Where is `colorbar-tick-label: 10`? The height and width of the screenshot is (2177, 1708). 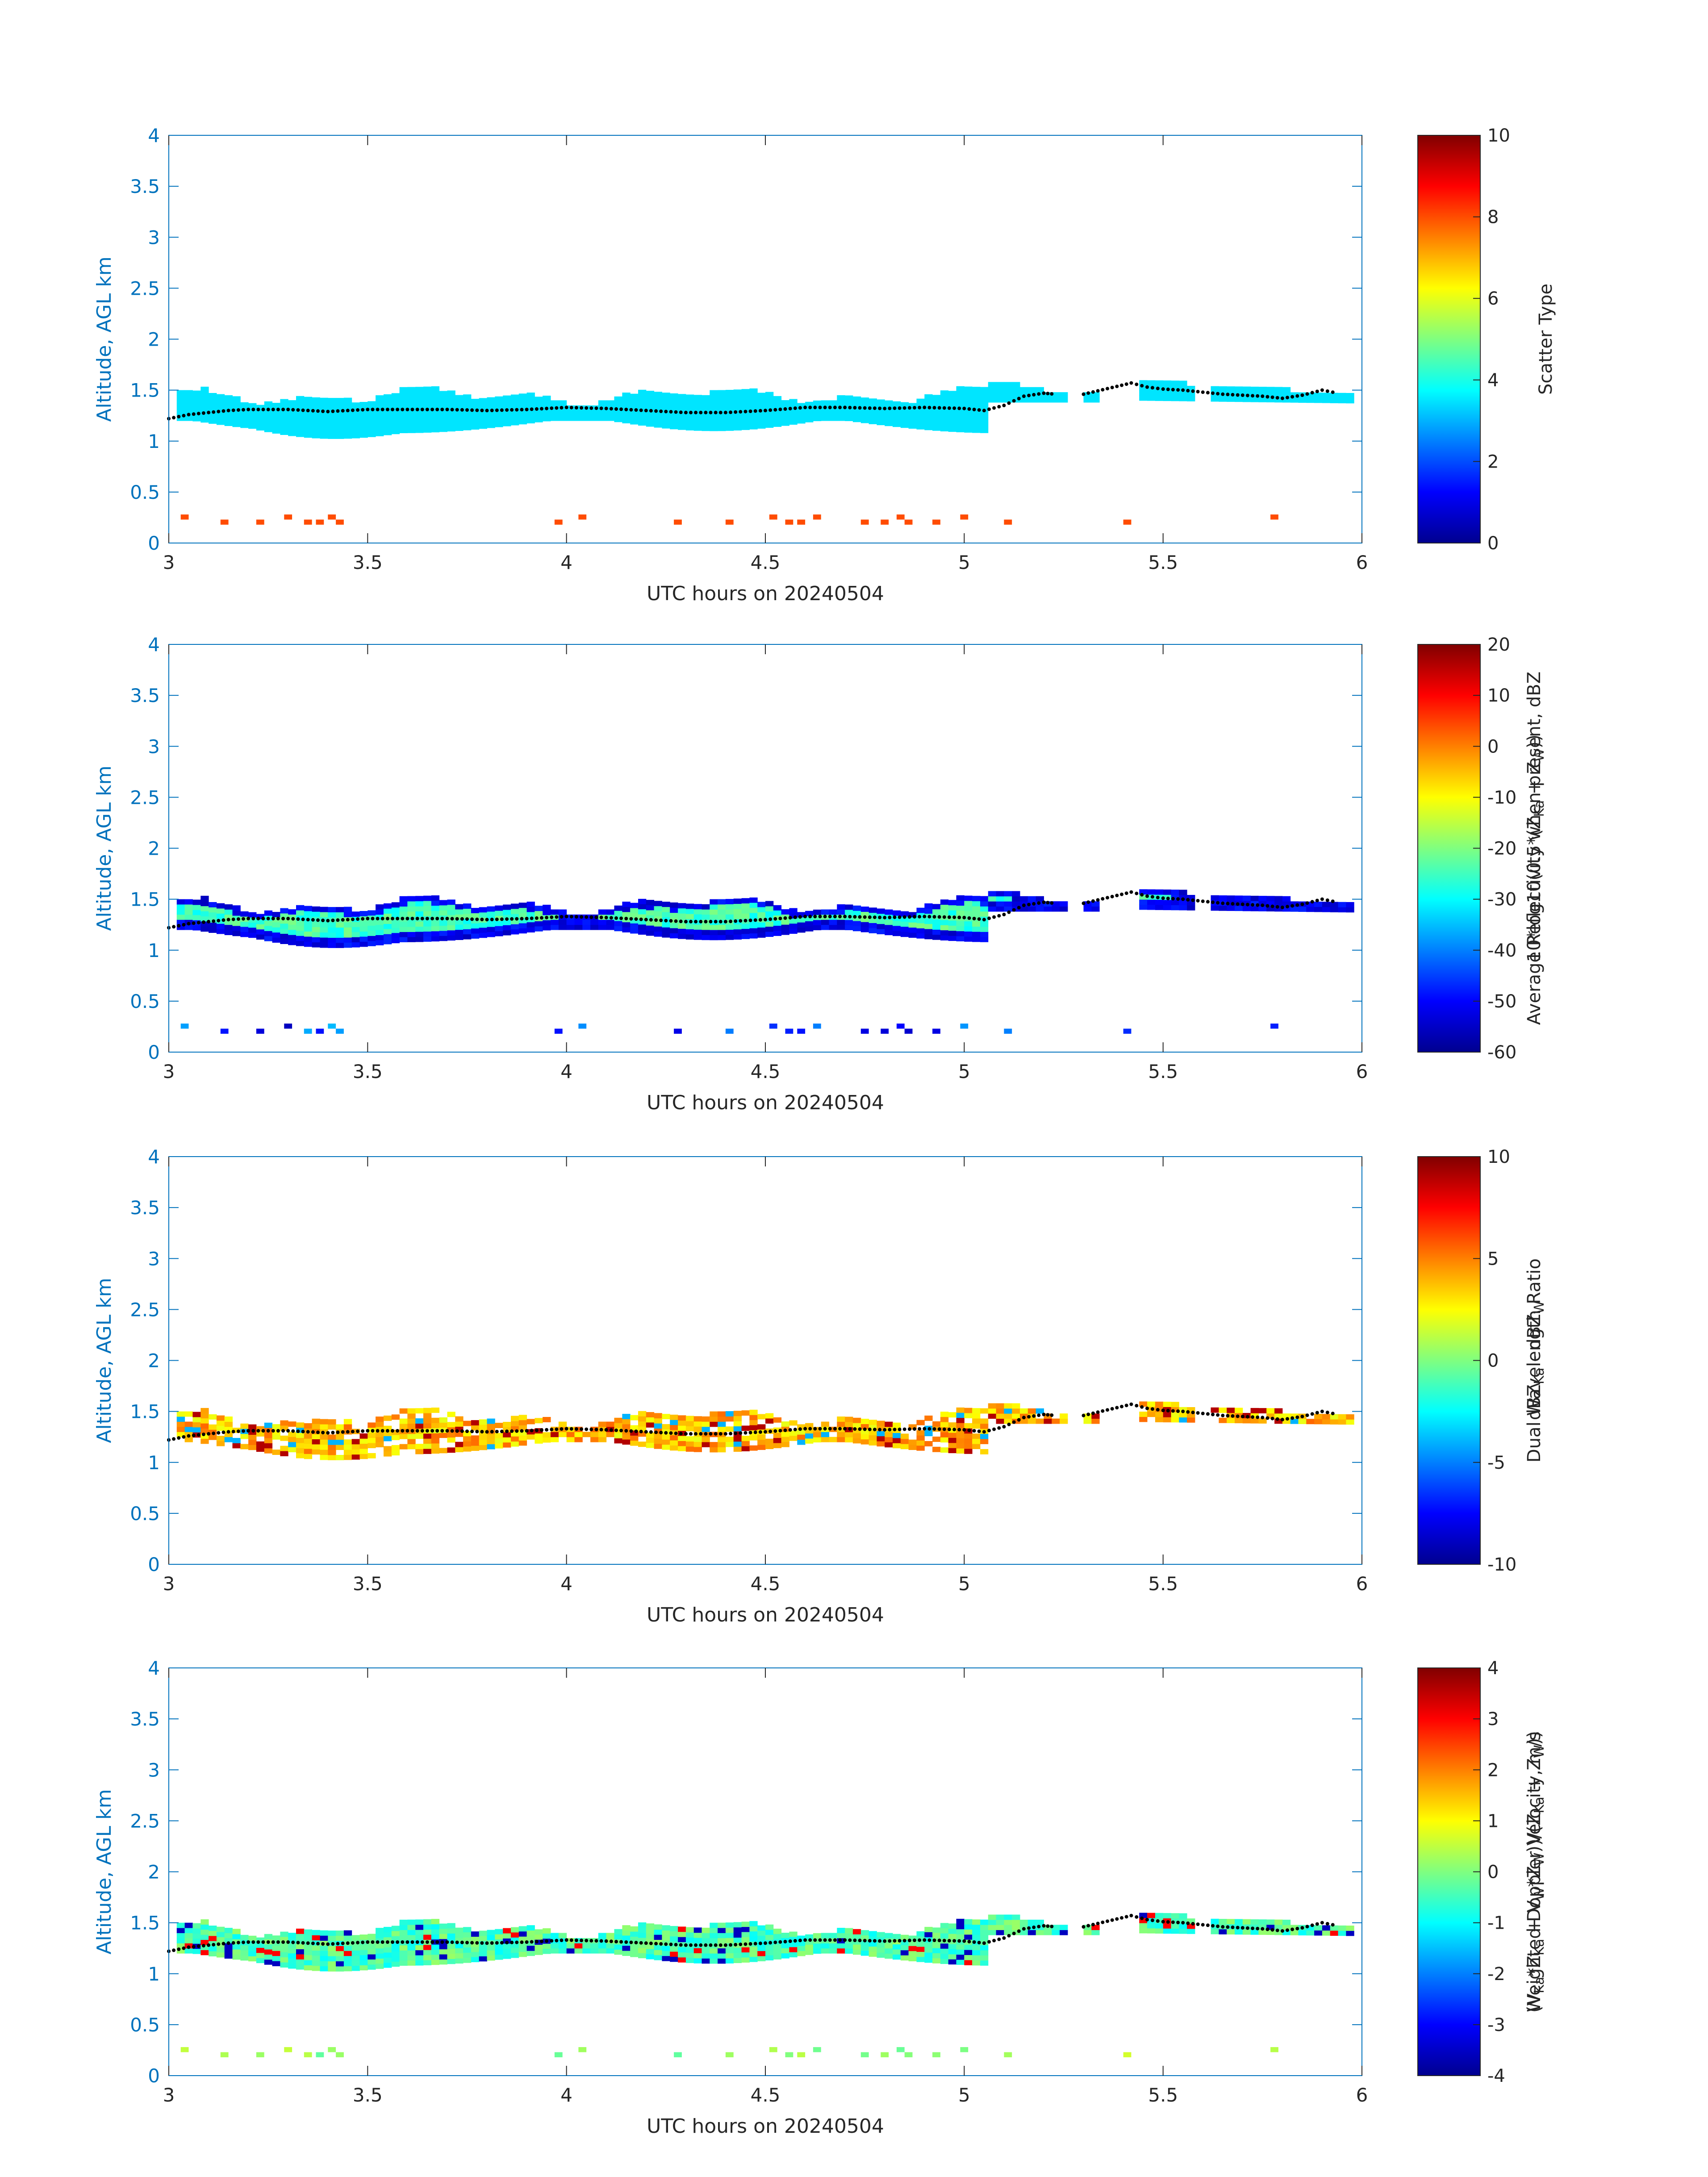 colorbar-tick-label: 10 is located at coordinates (1498, 1157).